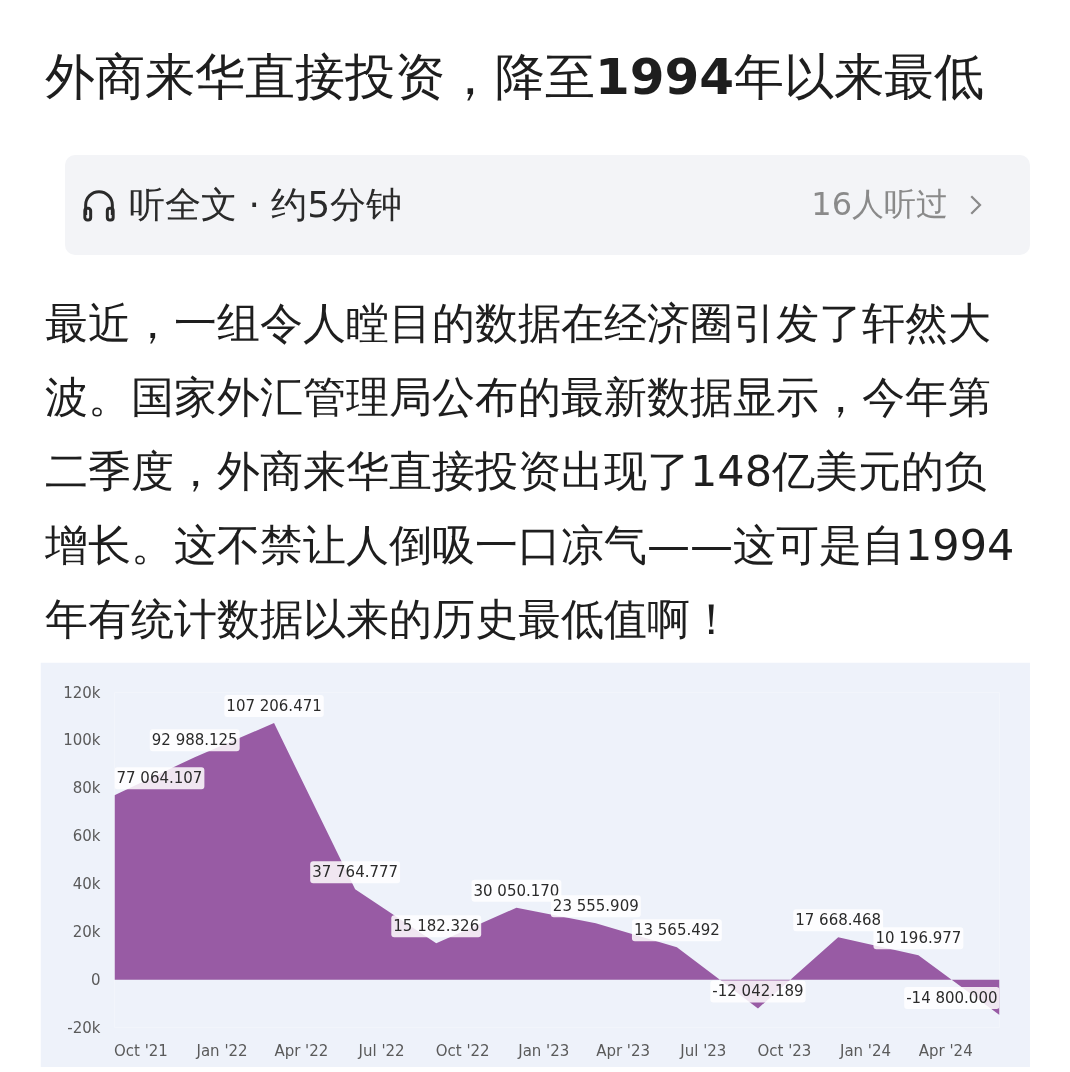 Image resolution: width=1070 pixels, height=1072 pixels. I want to click on data-label: 10 196.977, so click(918, 938).